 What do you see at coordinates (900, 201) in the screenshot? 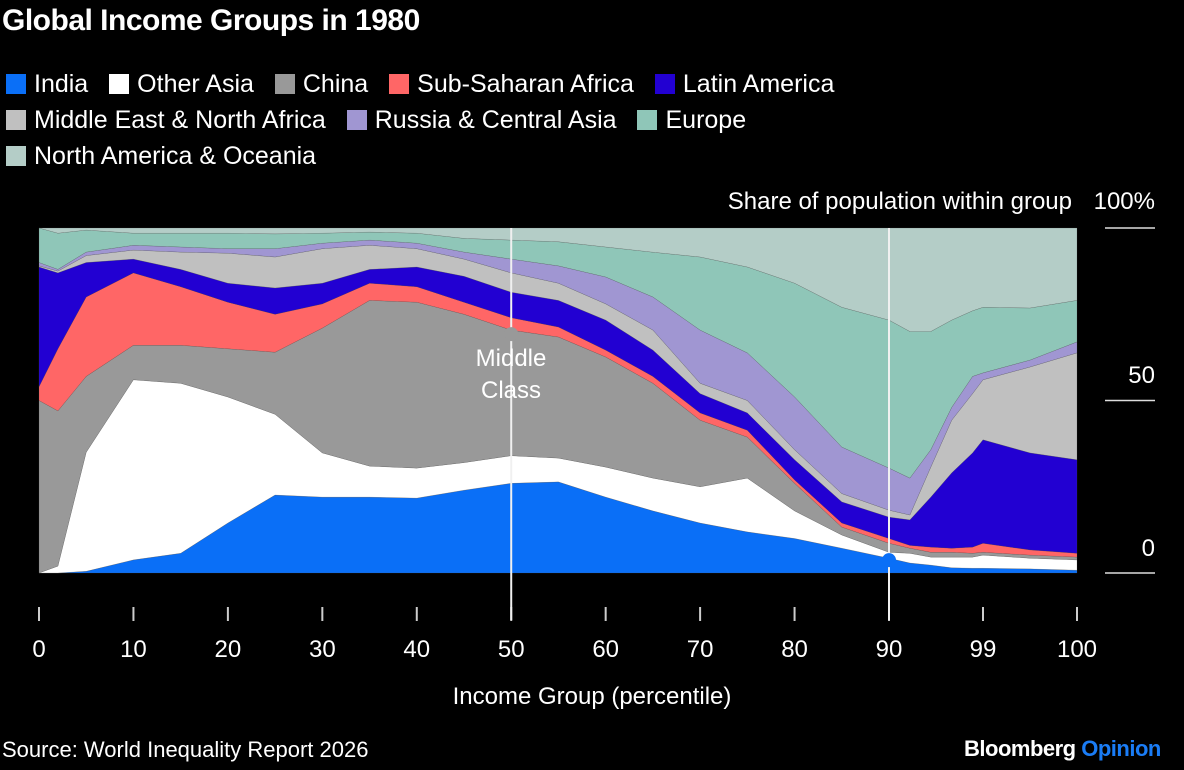
I see `y-axis-label: Share of population within group` at bounding box center [900, 201].